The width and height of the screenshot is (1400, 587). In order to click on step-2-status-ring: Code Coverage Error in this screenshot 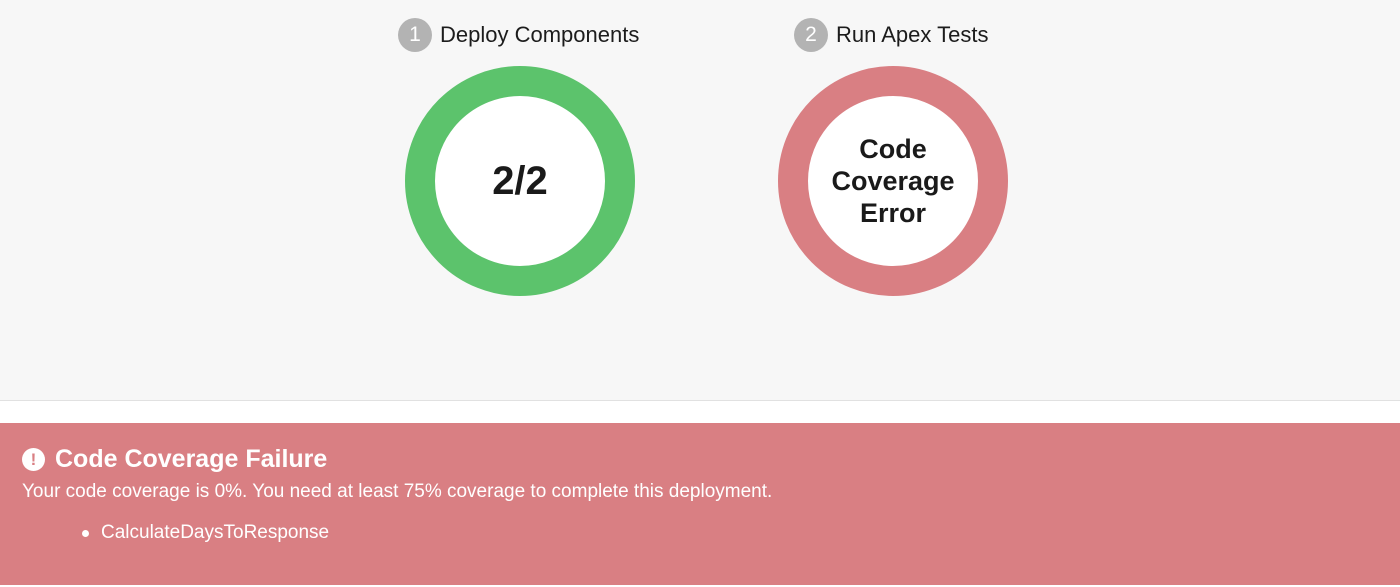, I will do `click(893, 181)`.